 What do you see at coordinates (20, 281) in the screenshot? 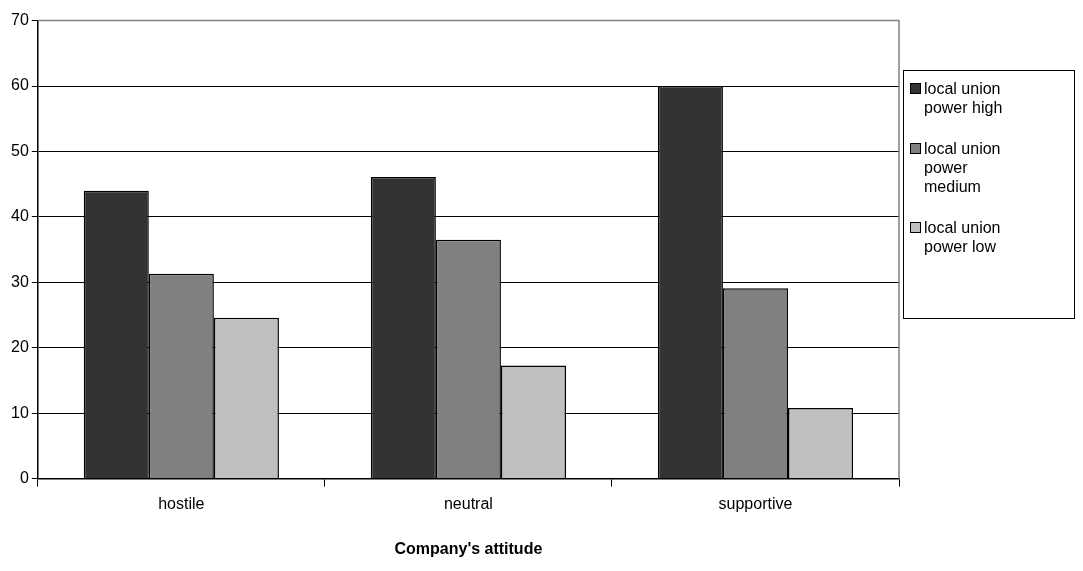
I see `y-tick-label: 30` at bounding box center [20, 281].